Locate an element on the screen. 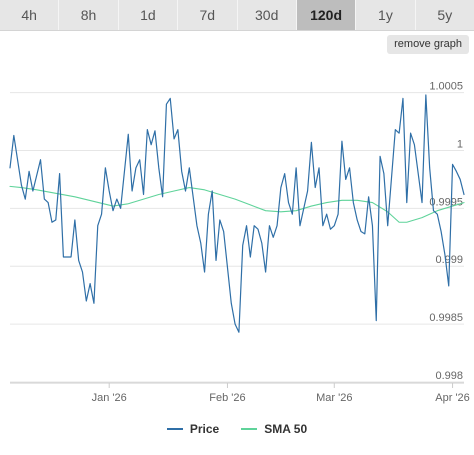  legend-item-price: Price is located at coordinates (193, 429).